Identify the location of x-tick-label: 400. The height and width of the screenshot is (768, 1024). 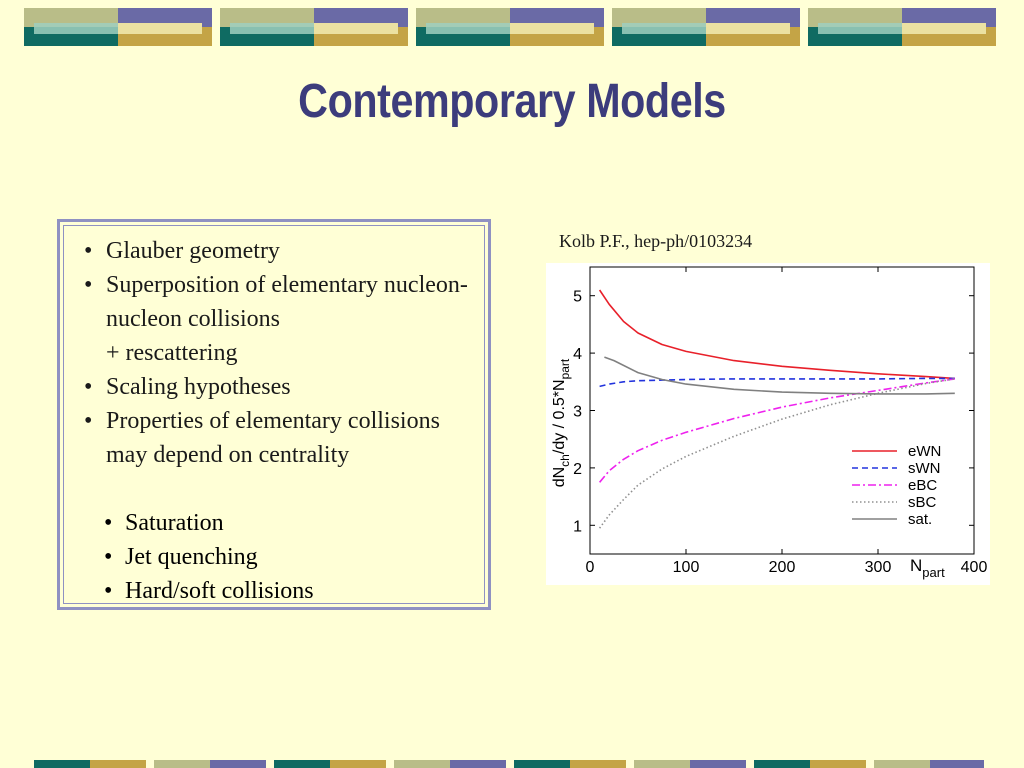
(974, 567).